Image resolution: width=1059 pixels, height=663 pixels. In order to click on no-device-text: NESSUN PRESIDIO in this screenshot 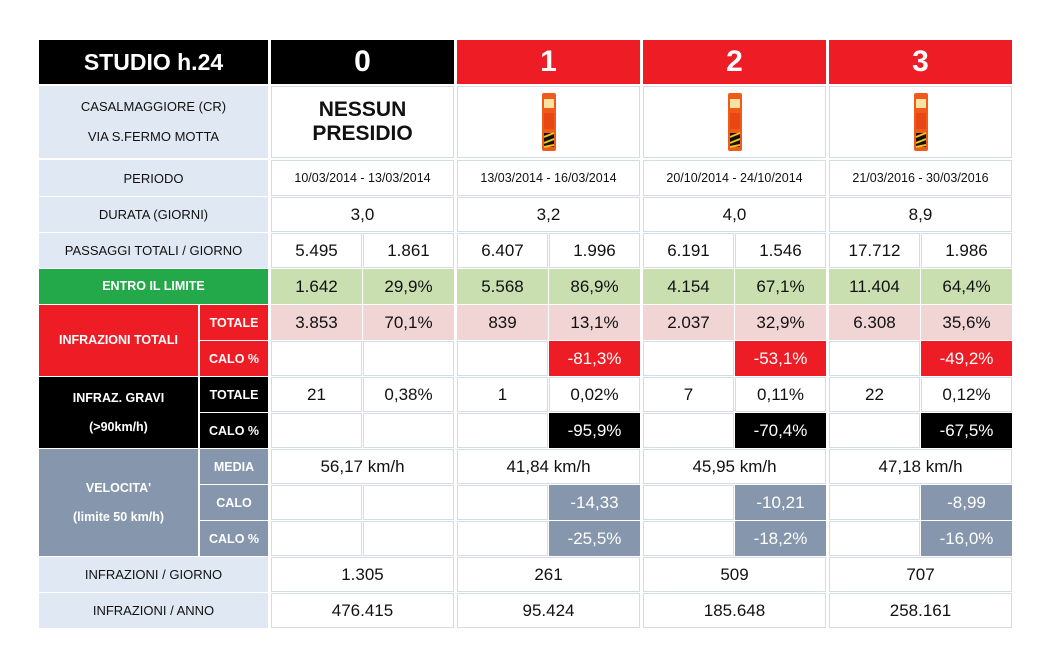, I will do `click(362, 122)`.